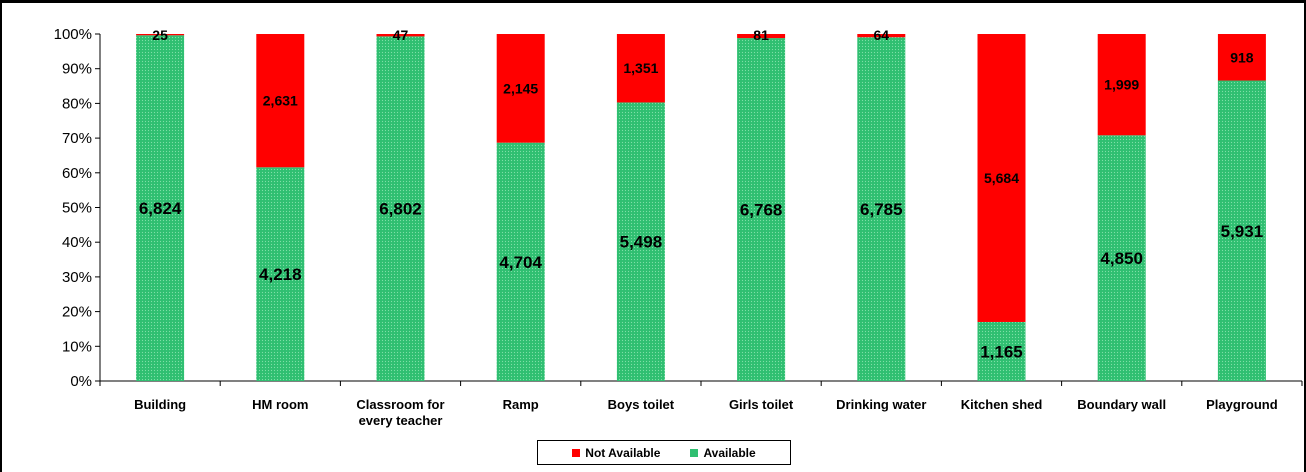  I want to click on category-label: Boys toilet, so click(641, 404).